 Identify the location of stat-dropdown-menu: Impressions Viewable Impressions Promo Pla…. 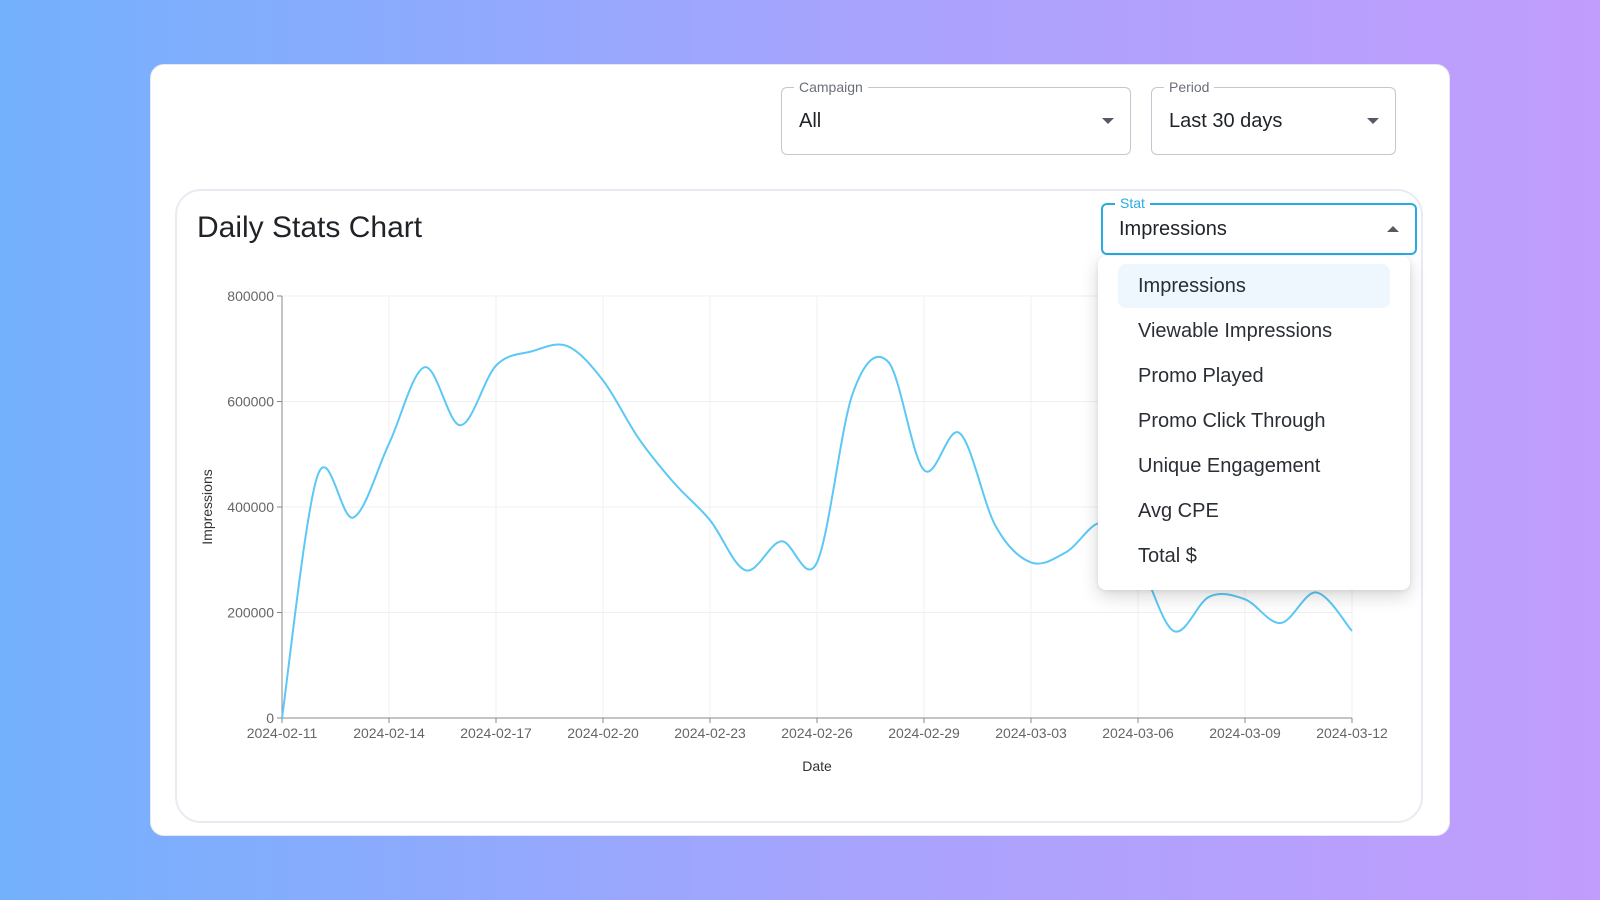
(1254, 423).